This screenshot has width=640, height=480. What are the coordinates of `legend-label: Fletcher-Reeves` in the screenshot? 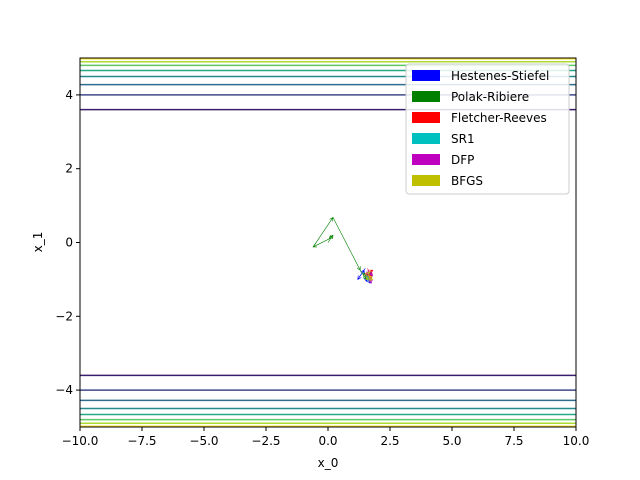 It's located at (499, 118).